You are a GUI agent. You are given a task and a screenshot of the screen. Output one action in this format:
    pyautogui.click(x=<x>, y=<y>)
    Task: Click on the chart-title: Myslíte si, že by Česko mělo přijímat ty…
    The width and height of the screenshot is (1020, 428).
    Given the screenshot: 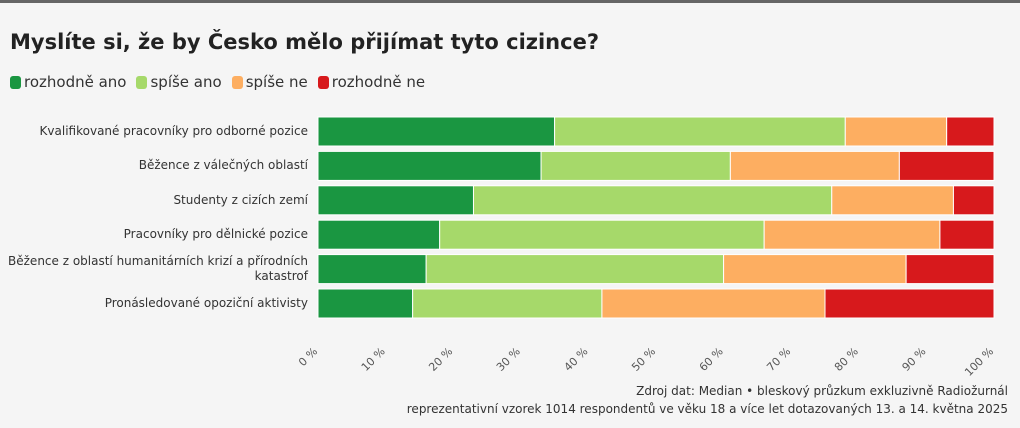 What is the action you would take?
    pyautogui.click(x=305, y=42)
    